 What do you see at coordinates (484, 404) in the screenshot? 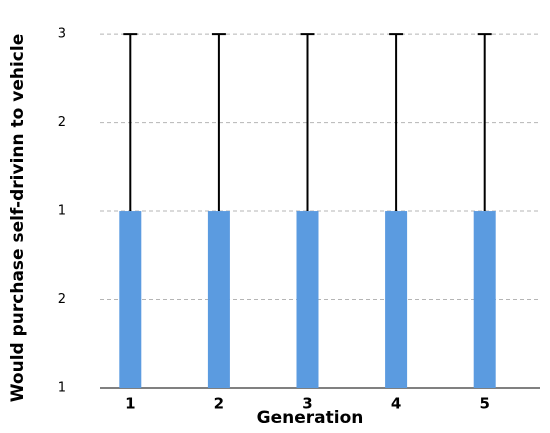
I see `x-tick-label: 5` at bounding box center [484, 404].